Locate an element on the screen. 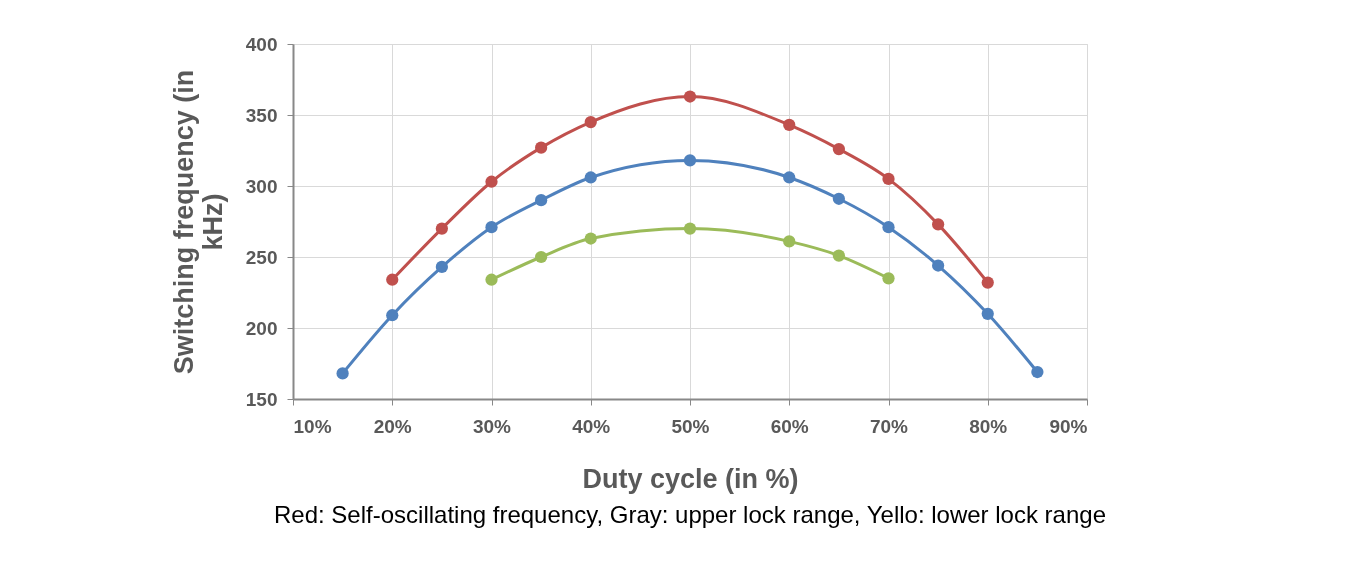 This screenshot has width=1369, height=582. x-tick-label: 50% is located at coordinates (690, 426).